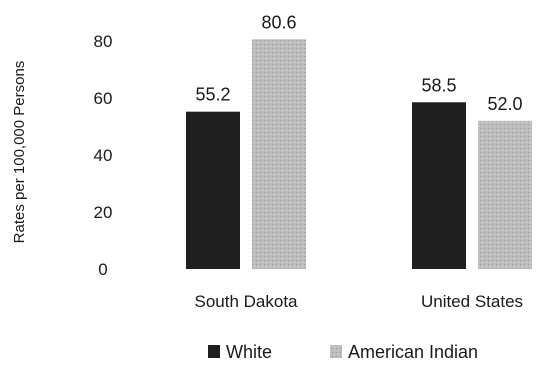 This screenshot has height=365, width=545. I want to click on bar-american-indian-south-dakota, so click(279, 154).